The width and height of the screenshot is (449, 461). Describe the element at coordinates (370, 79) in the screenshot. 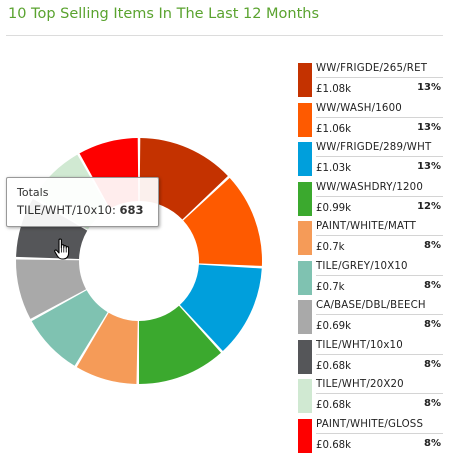

I see `legend-item: WW/FRIGDE/265/RET £1.08k 13%` at that location.